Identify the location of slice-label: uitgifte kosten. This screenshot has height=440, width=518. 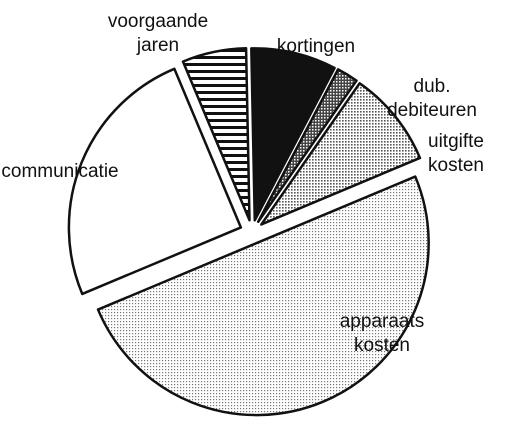
(456, 153).